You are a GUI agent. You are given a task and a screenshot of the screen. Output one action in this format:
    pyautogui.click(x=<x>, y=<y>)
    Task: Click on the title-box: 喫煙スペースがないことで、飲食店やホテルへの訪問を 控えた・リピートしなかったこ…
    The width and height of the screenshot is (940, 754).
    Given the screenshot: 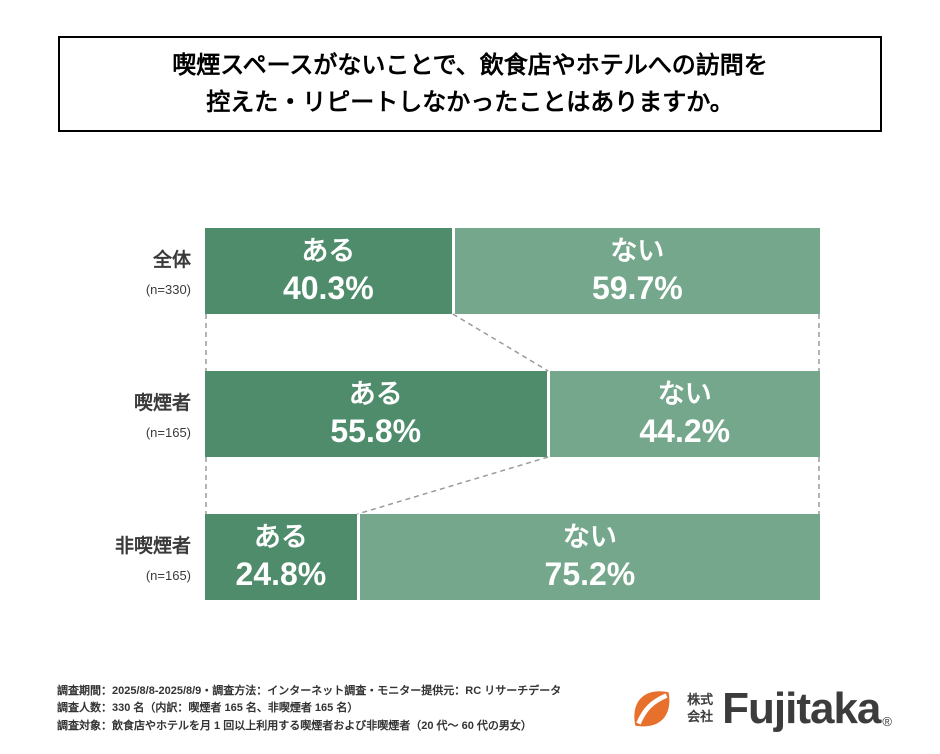 What is the action you would take?
    pyautogui.click(x=470, y=84)
    